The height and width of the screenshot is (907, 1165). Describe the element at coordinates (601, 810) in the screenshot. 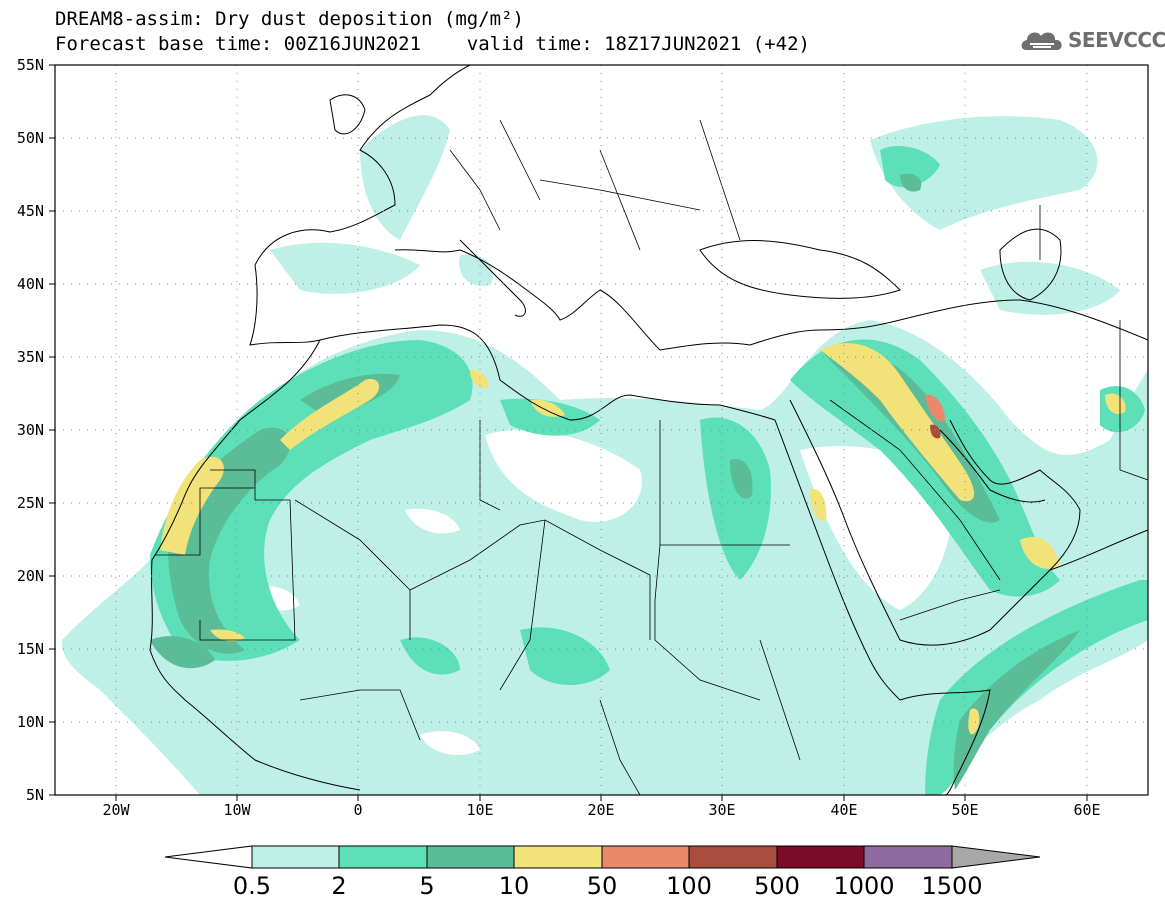

I see `lon-label-20e: 20E` at that location.